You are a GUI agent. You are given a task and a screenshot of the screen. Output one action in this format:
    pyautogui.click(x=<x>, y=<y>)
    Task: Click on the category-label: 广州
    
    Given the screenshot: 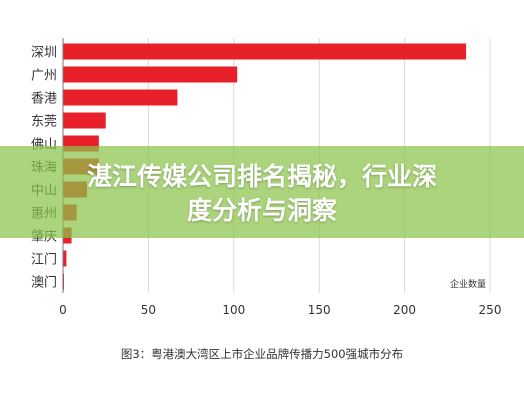 What is the action you would take?
    pyautogui.click(x=44, y=76)
    